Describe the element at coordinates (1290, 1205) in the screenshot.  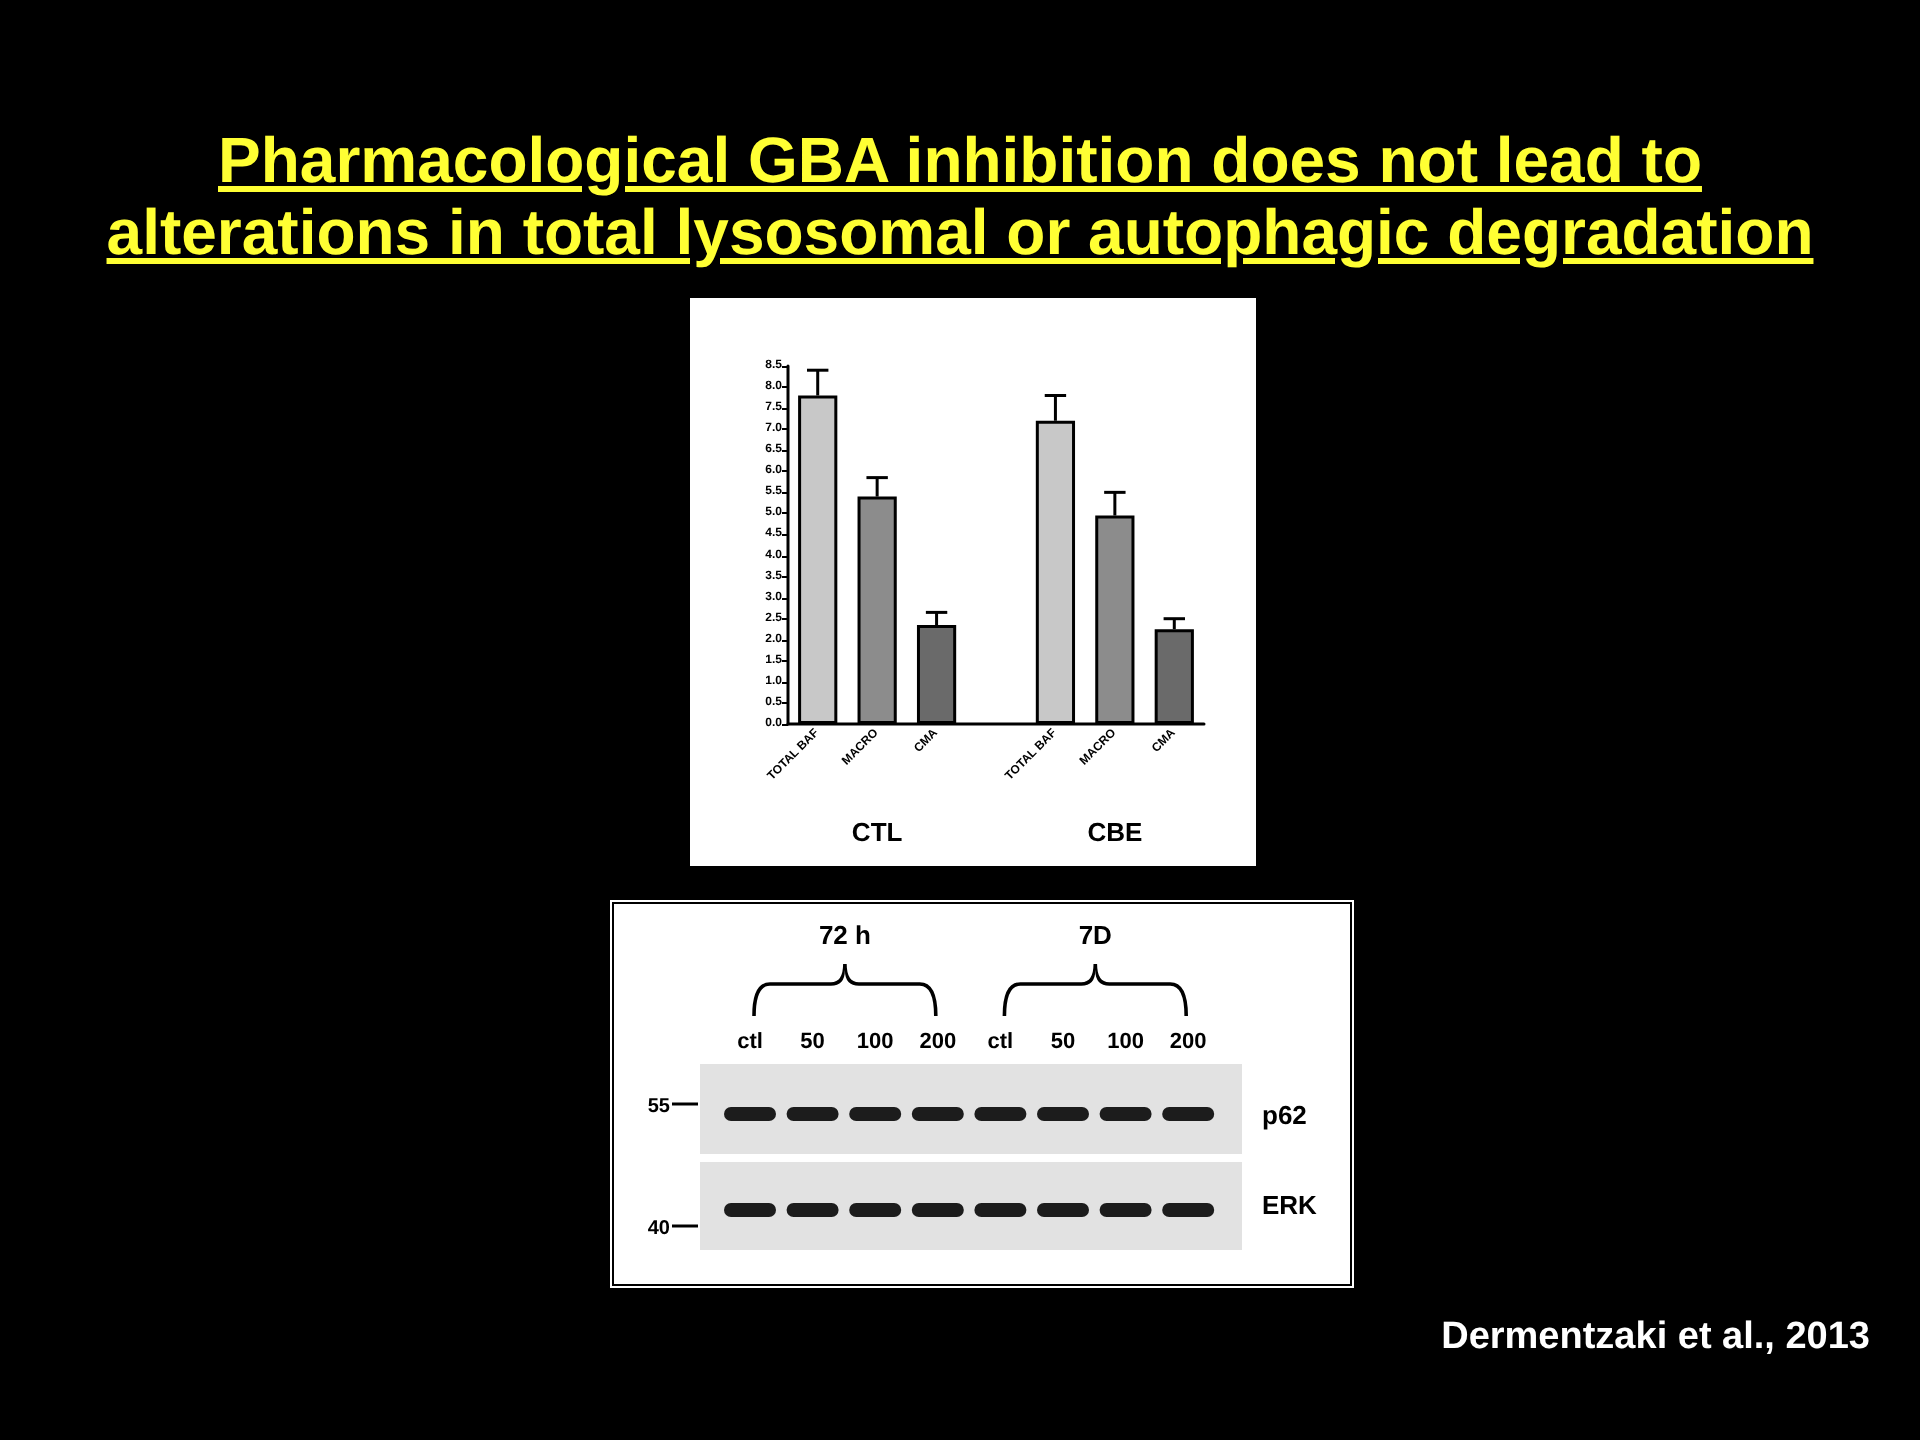
I see `text: ERK` at that location.